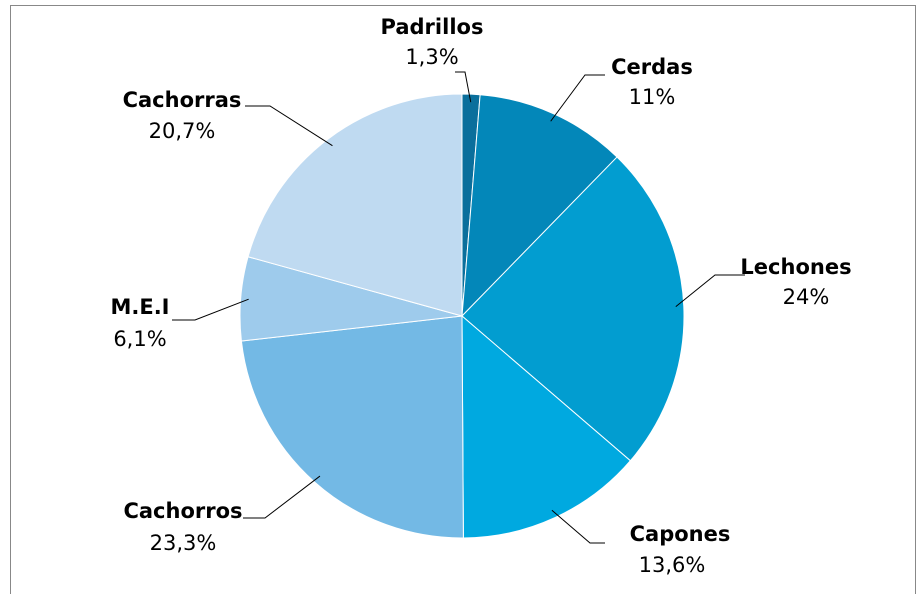 The height and width of the screenshot is (594, 917). I want to click on slice-name: Capones, so click(680, 534).